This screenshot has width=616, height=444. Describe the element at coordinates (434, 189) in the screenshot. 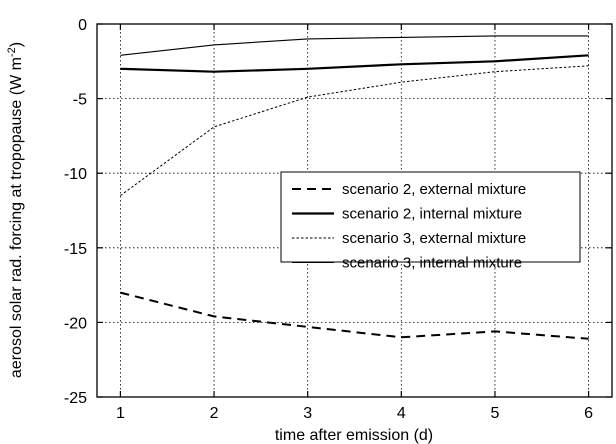

I see `legend-label-1: scenario 2, external mixture` at that location.